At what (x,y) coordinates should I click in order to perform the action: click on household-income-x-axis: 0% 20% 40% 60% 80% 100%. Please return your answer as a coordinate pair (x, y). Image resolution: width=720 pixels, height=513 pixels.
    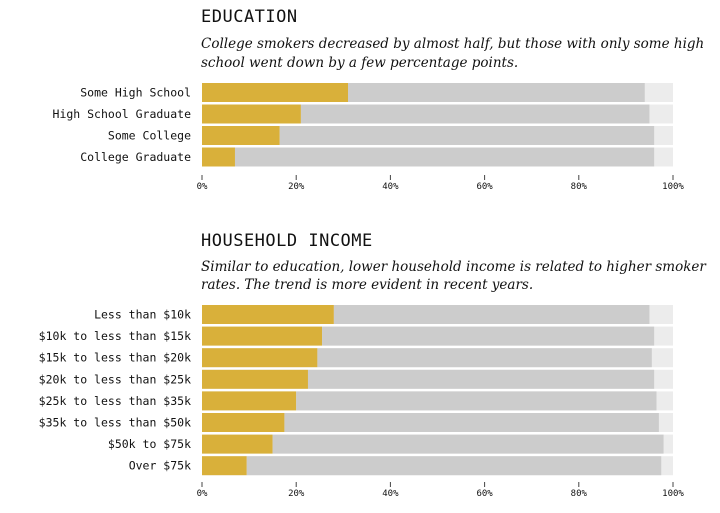
    Looking at the image, I should click on (440, 490).